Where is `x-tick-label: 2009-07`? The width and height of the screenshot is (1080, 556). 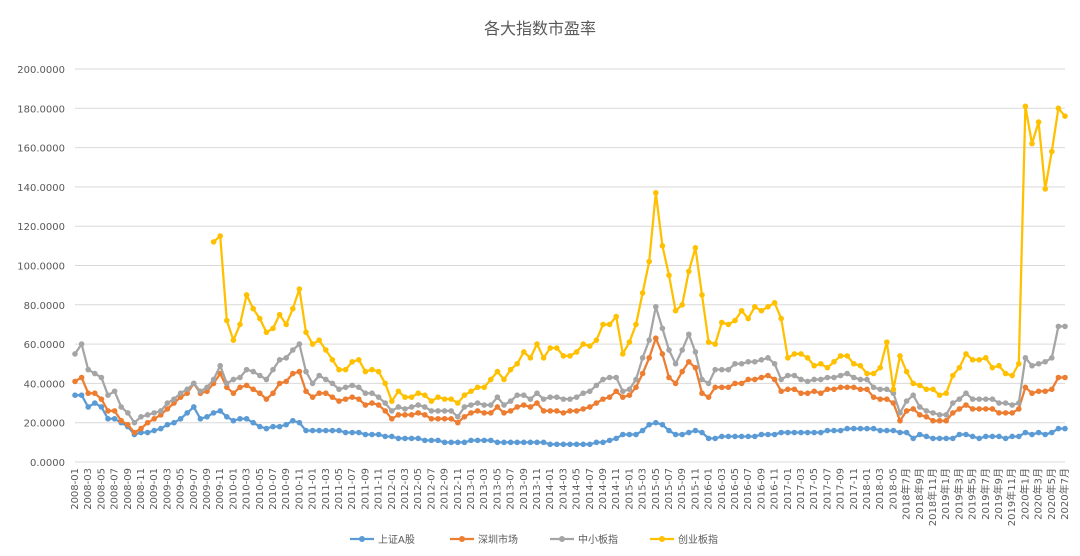
x-tick-label: 2009-07 is located at coordinates (194, 489).